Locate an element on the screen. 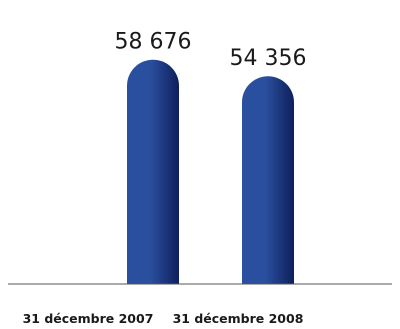 Image resolution: width=400 pixels, height=329 pixels. bar-value-label-2: 54 356 is located at coordinates (268, 58).